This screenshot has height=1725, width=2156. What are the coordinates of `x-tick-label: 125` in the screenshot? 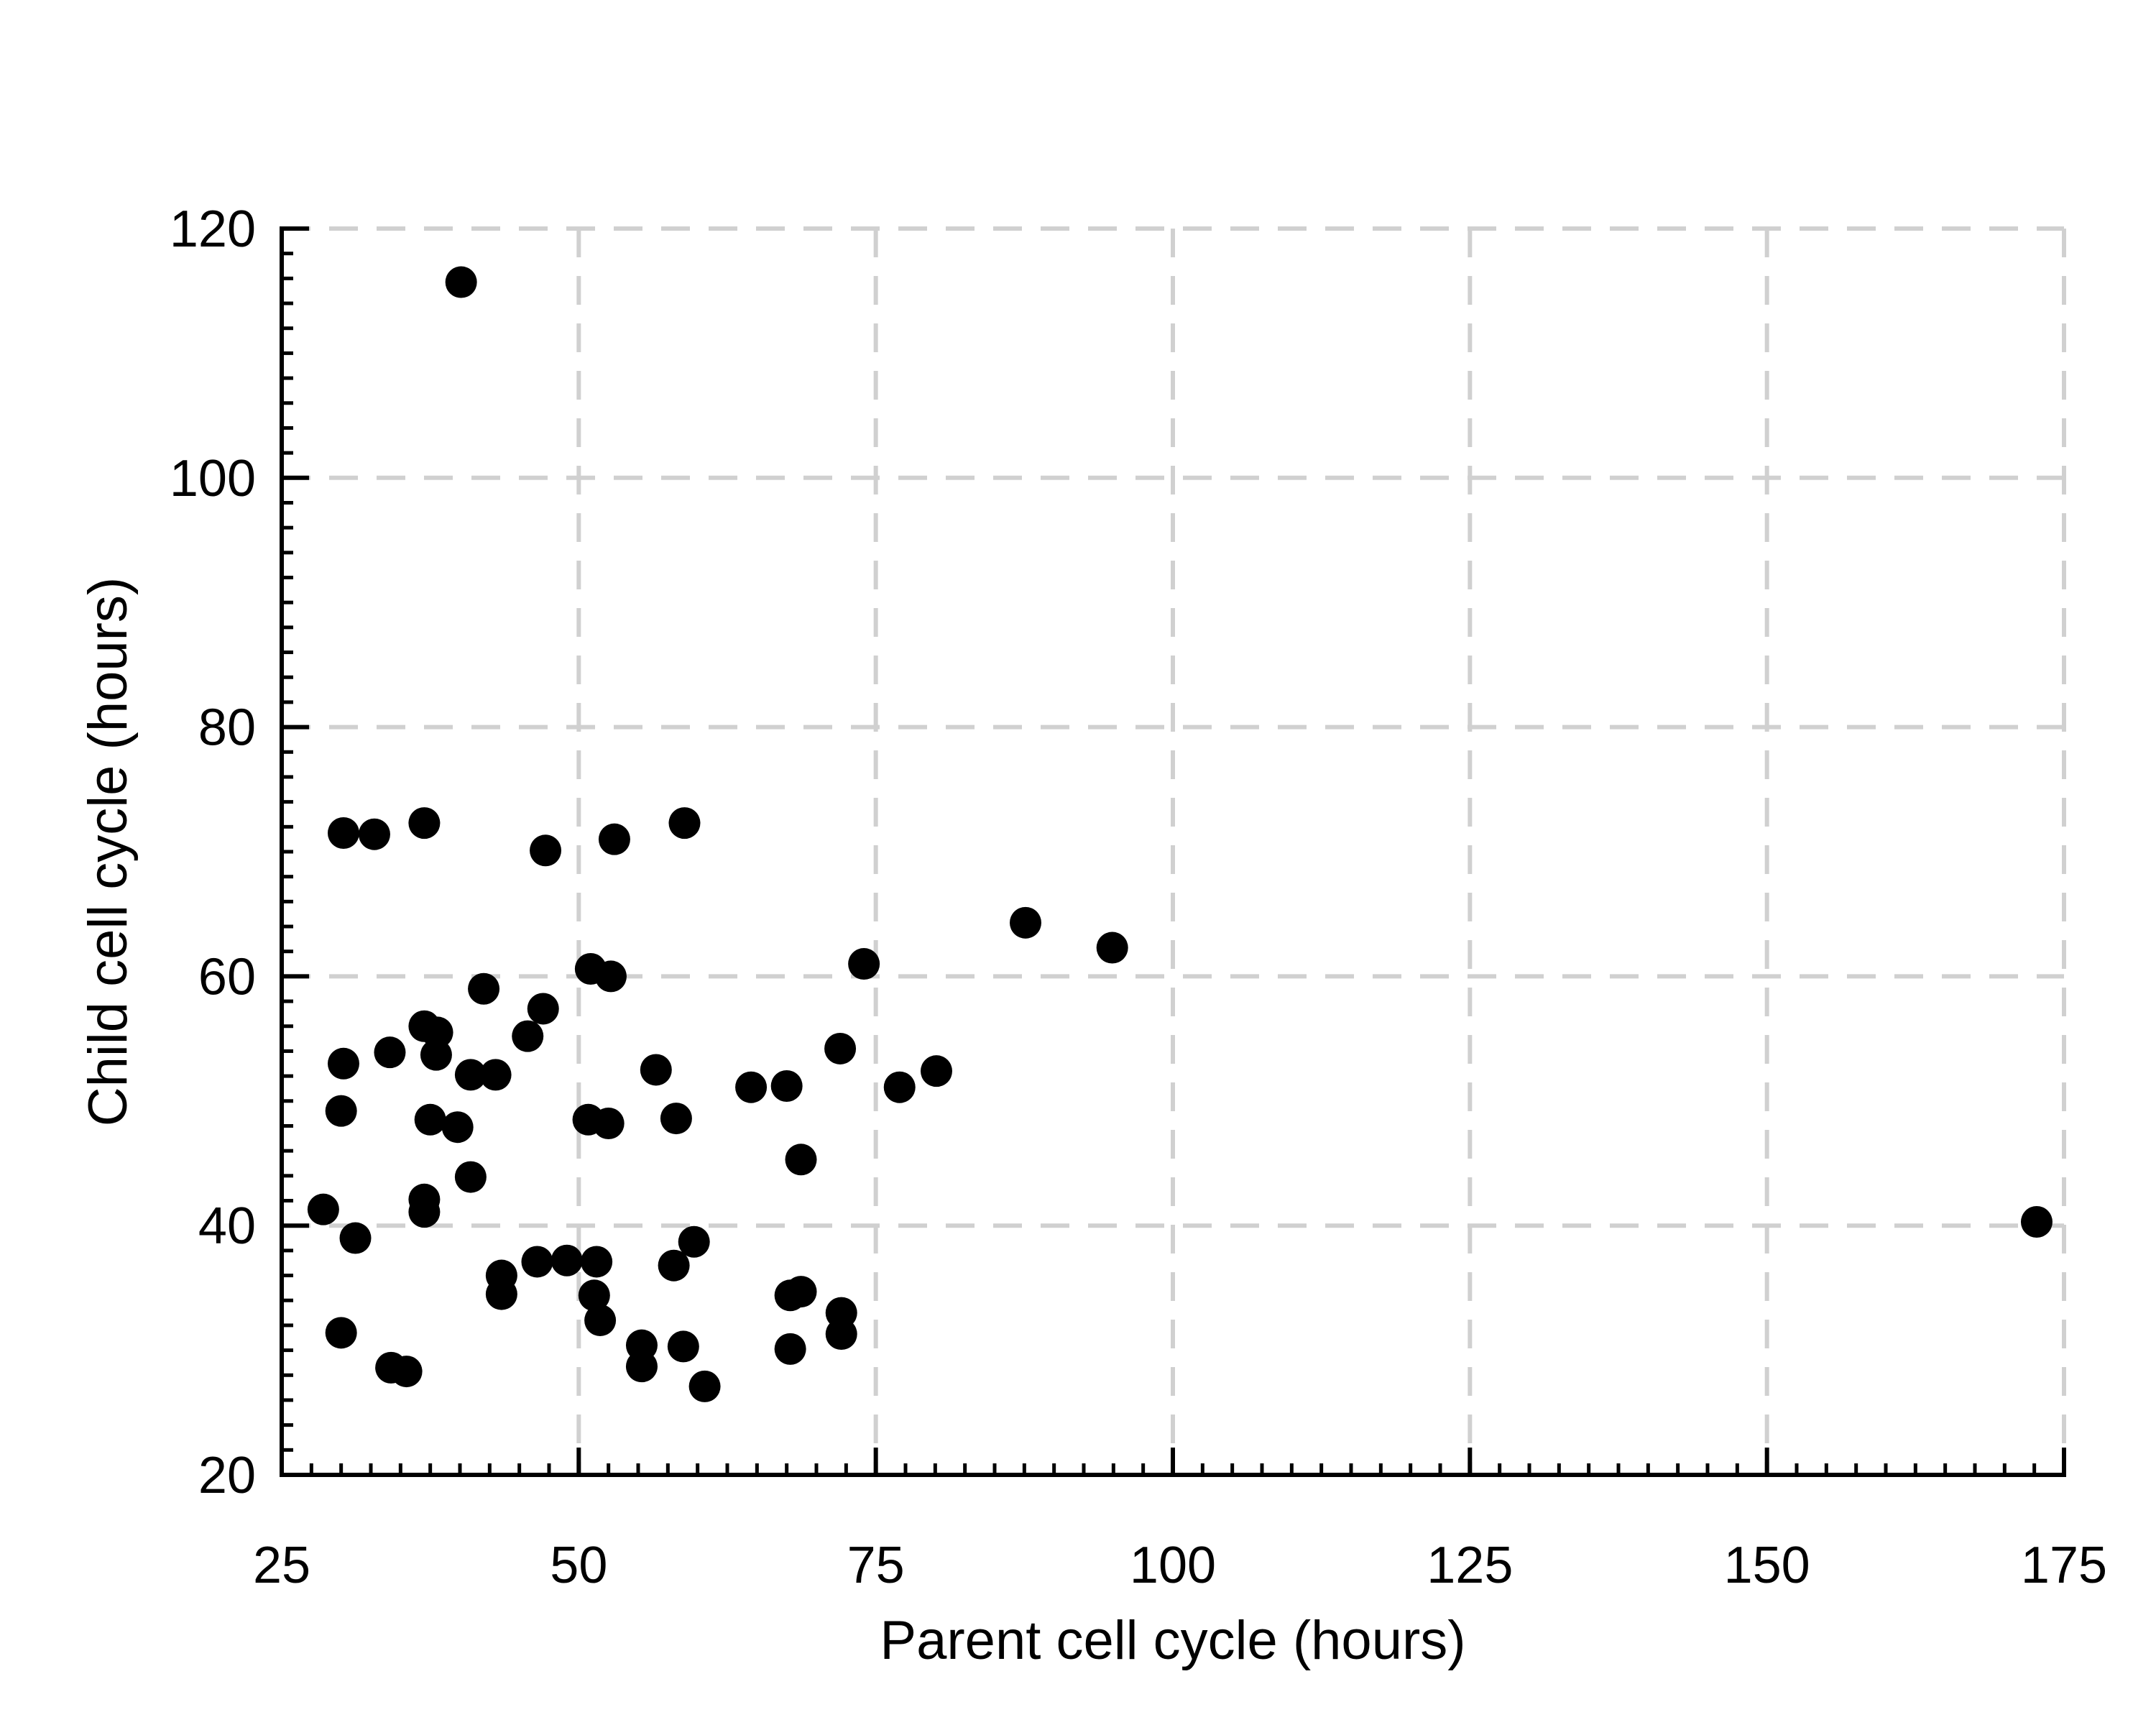 It's located at (1470, 1565).